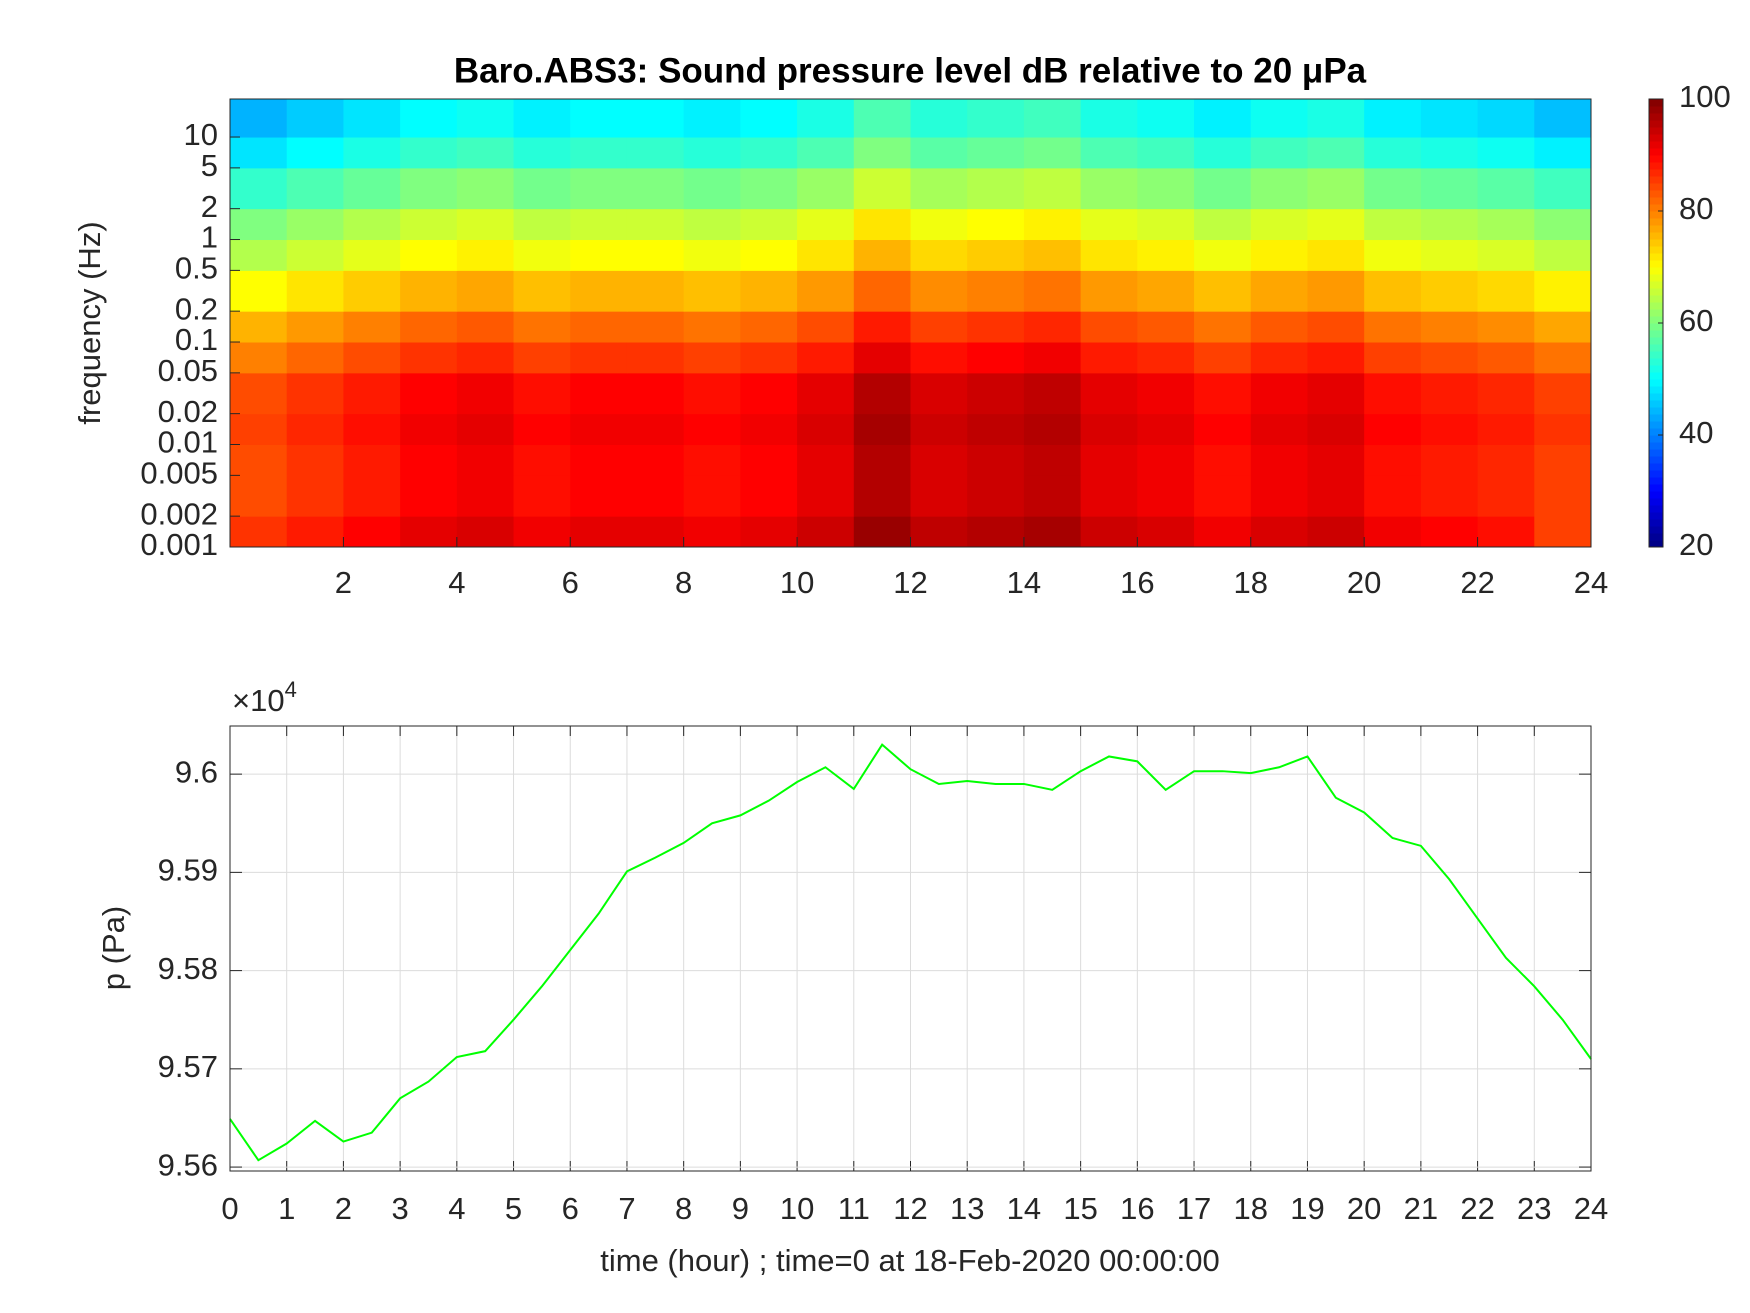  What do you see at coordinates (1364, 1208) in the screenshot?
I see `x-tick-label: 20` at bounding box center [1364, 1208].